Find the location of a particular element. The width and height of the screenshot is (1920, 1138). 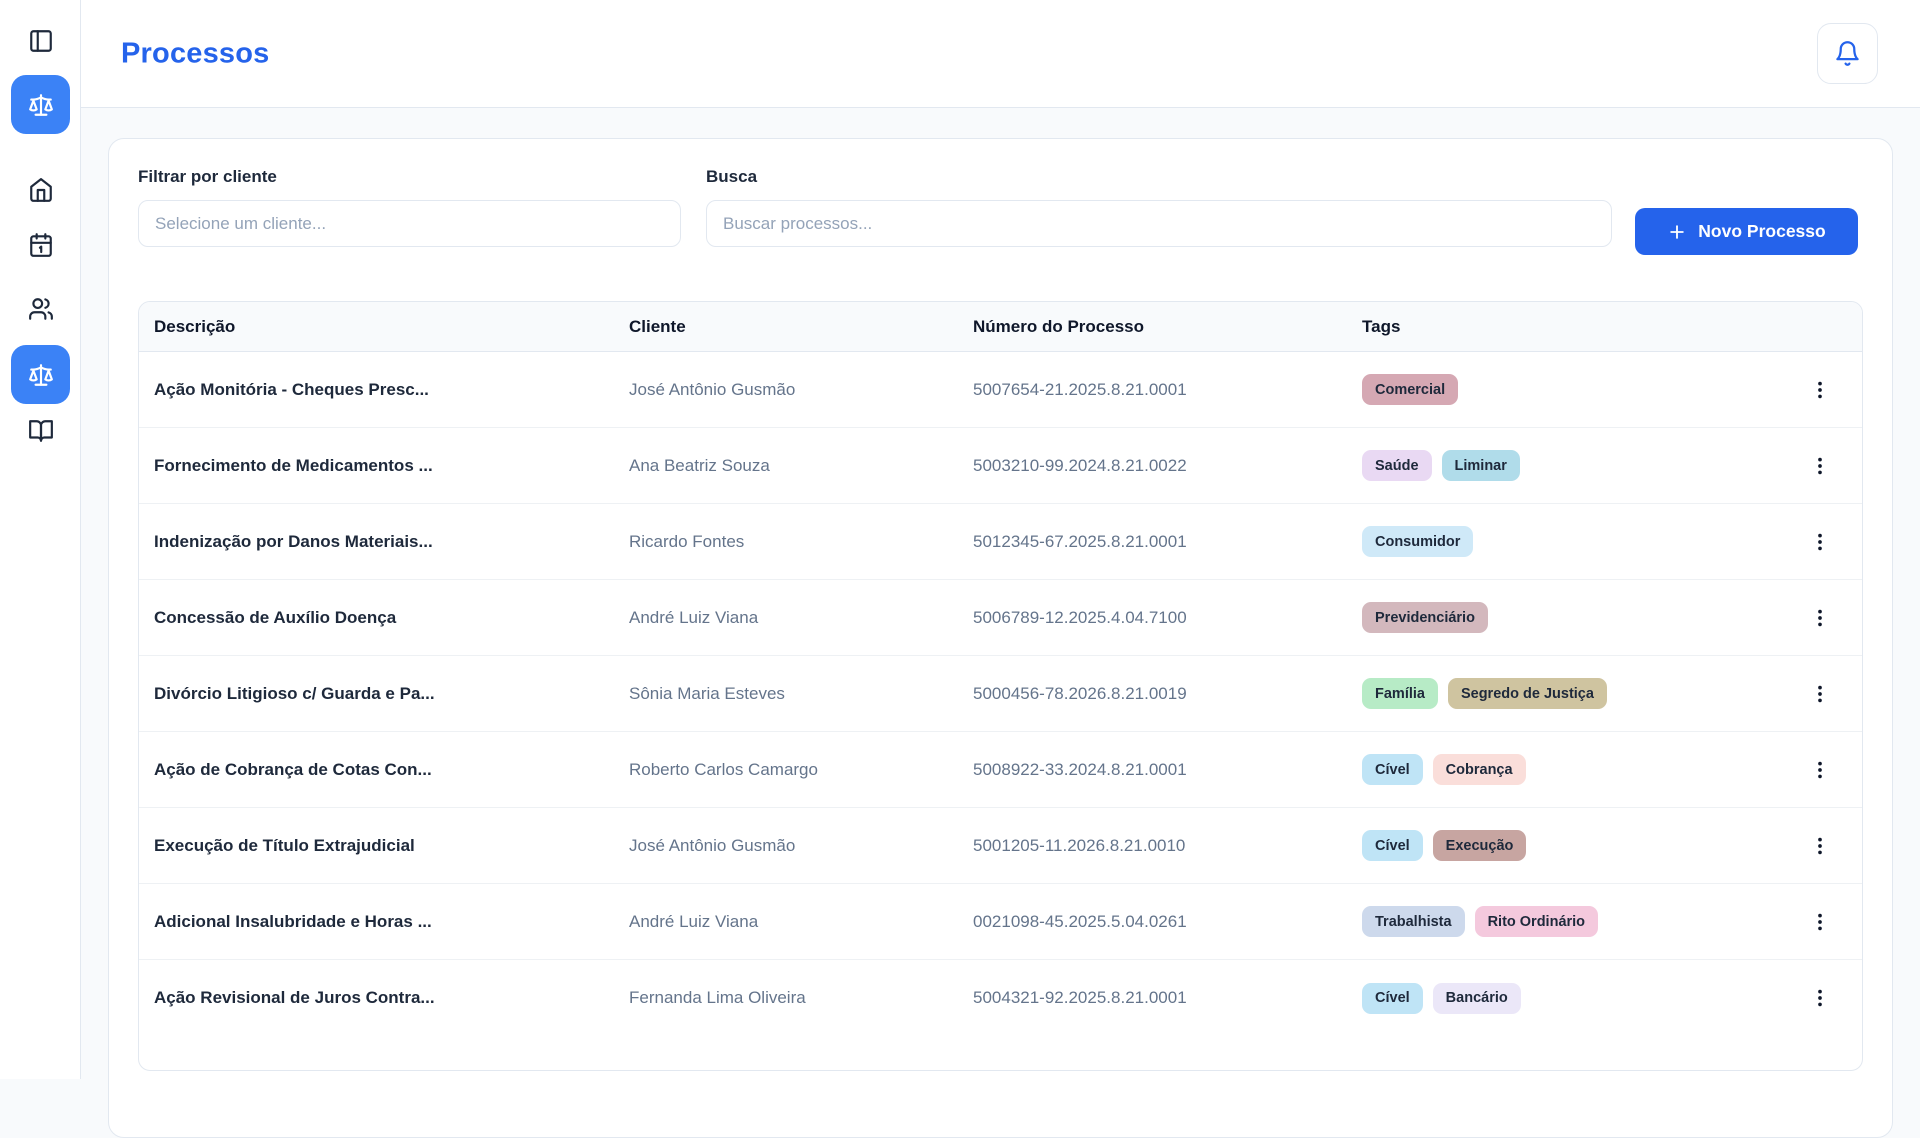

book-open-icon is located at coordinates (41, 431).